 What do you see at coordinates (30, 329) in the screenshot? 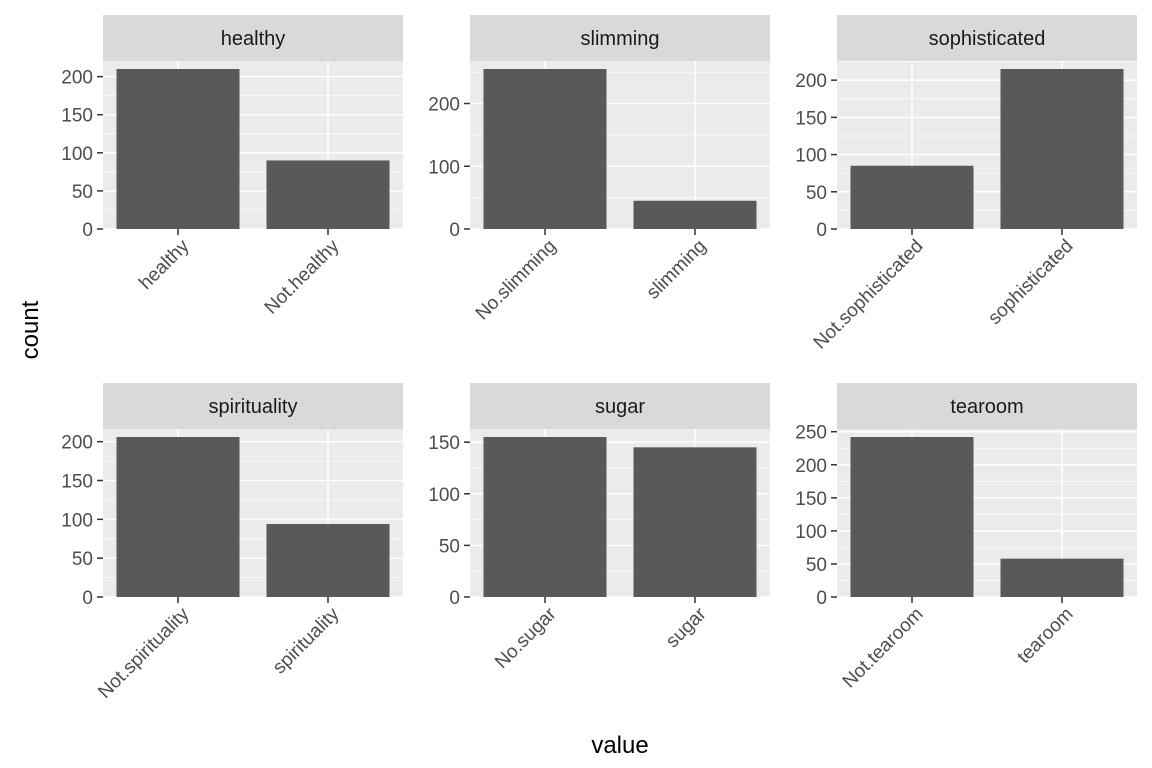
I see `y-axis-title: count` at bounding box center [30, 329].